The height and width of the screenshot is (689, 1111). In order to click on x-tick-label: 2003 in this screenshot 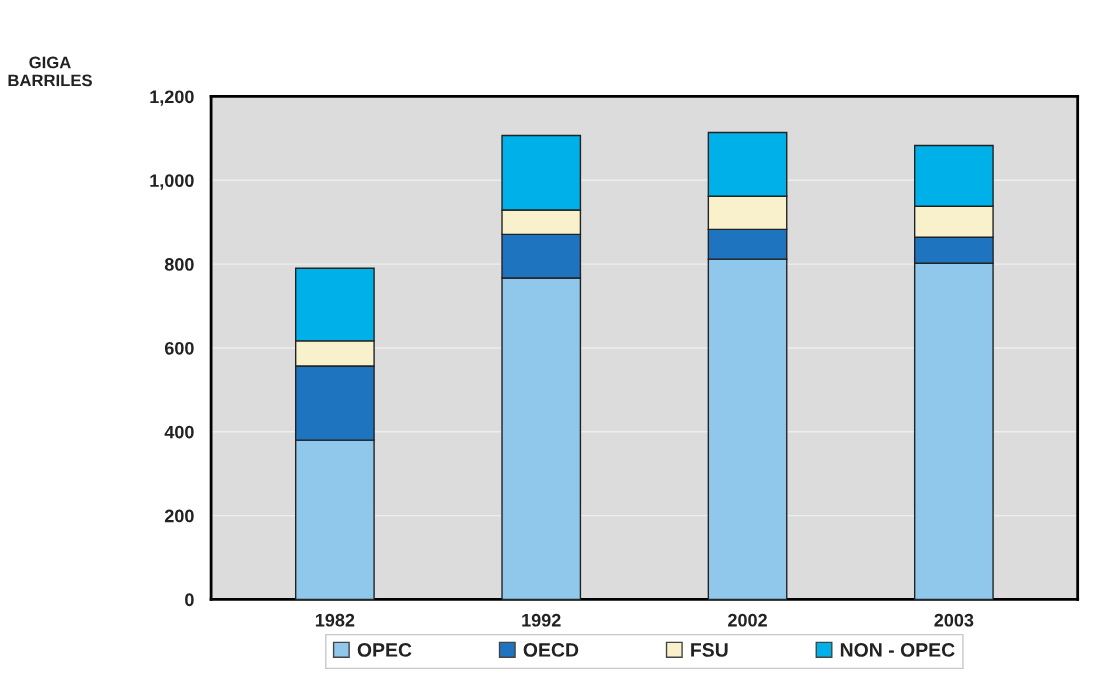, I will do `click(954, 620)`.